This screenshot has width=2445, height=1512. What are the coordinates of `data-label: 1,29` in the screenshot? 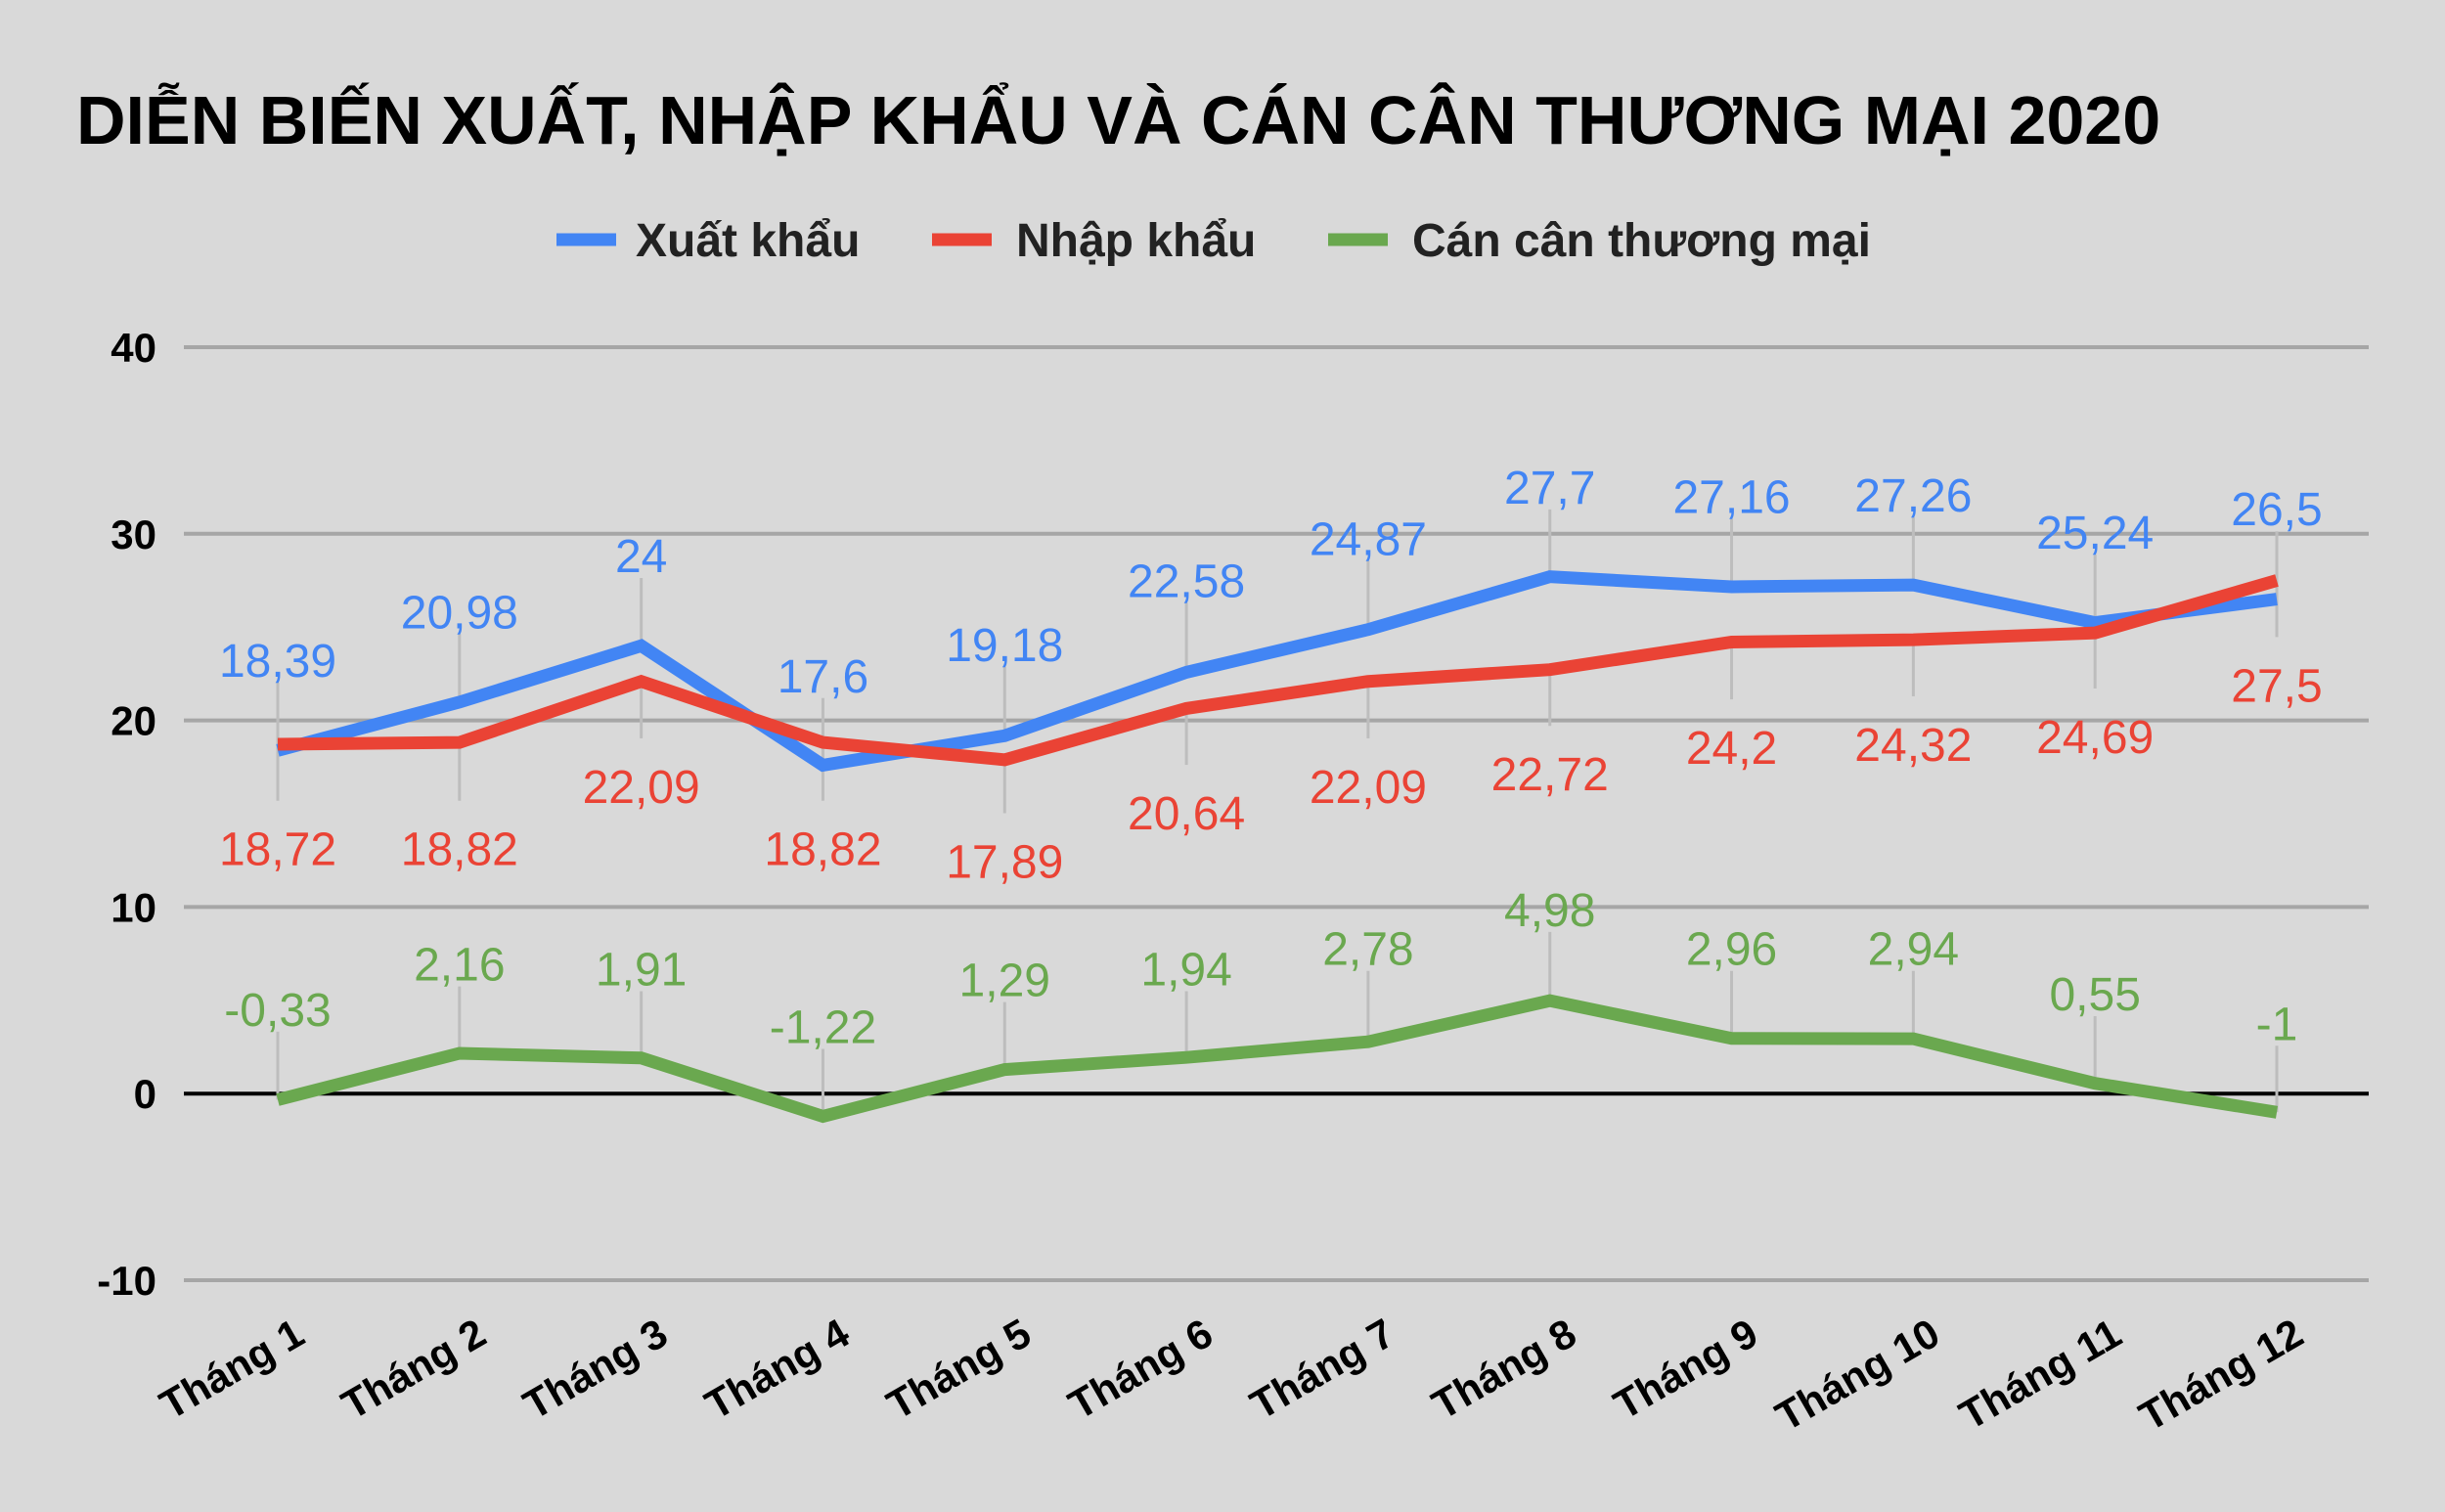 It's located at (1004, 982).